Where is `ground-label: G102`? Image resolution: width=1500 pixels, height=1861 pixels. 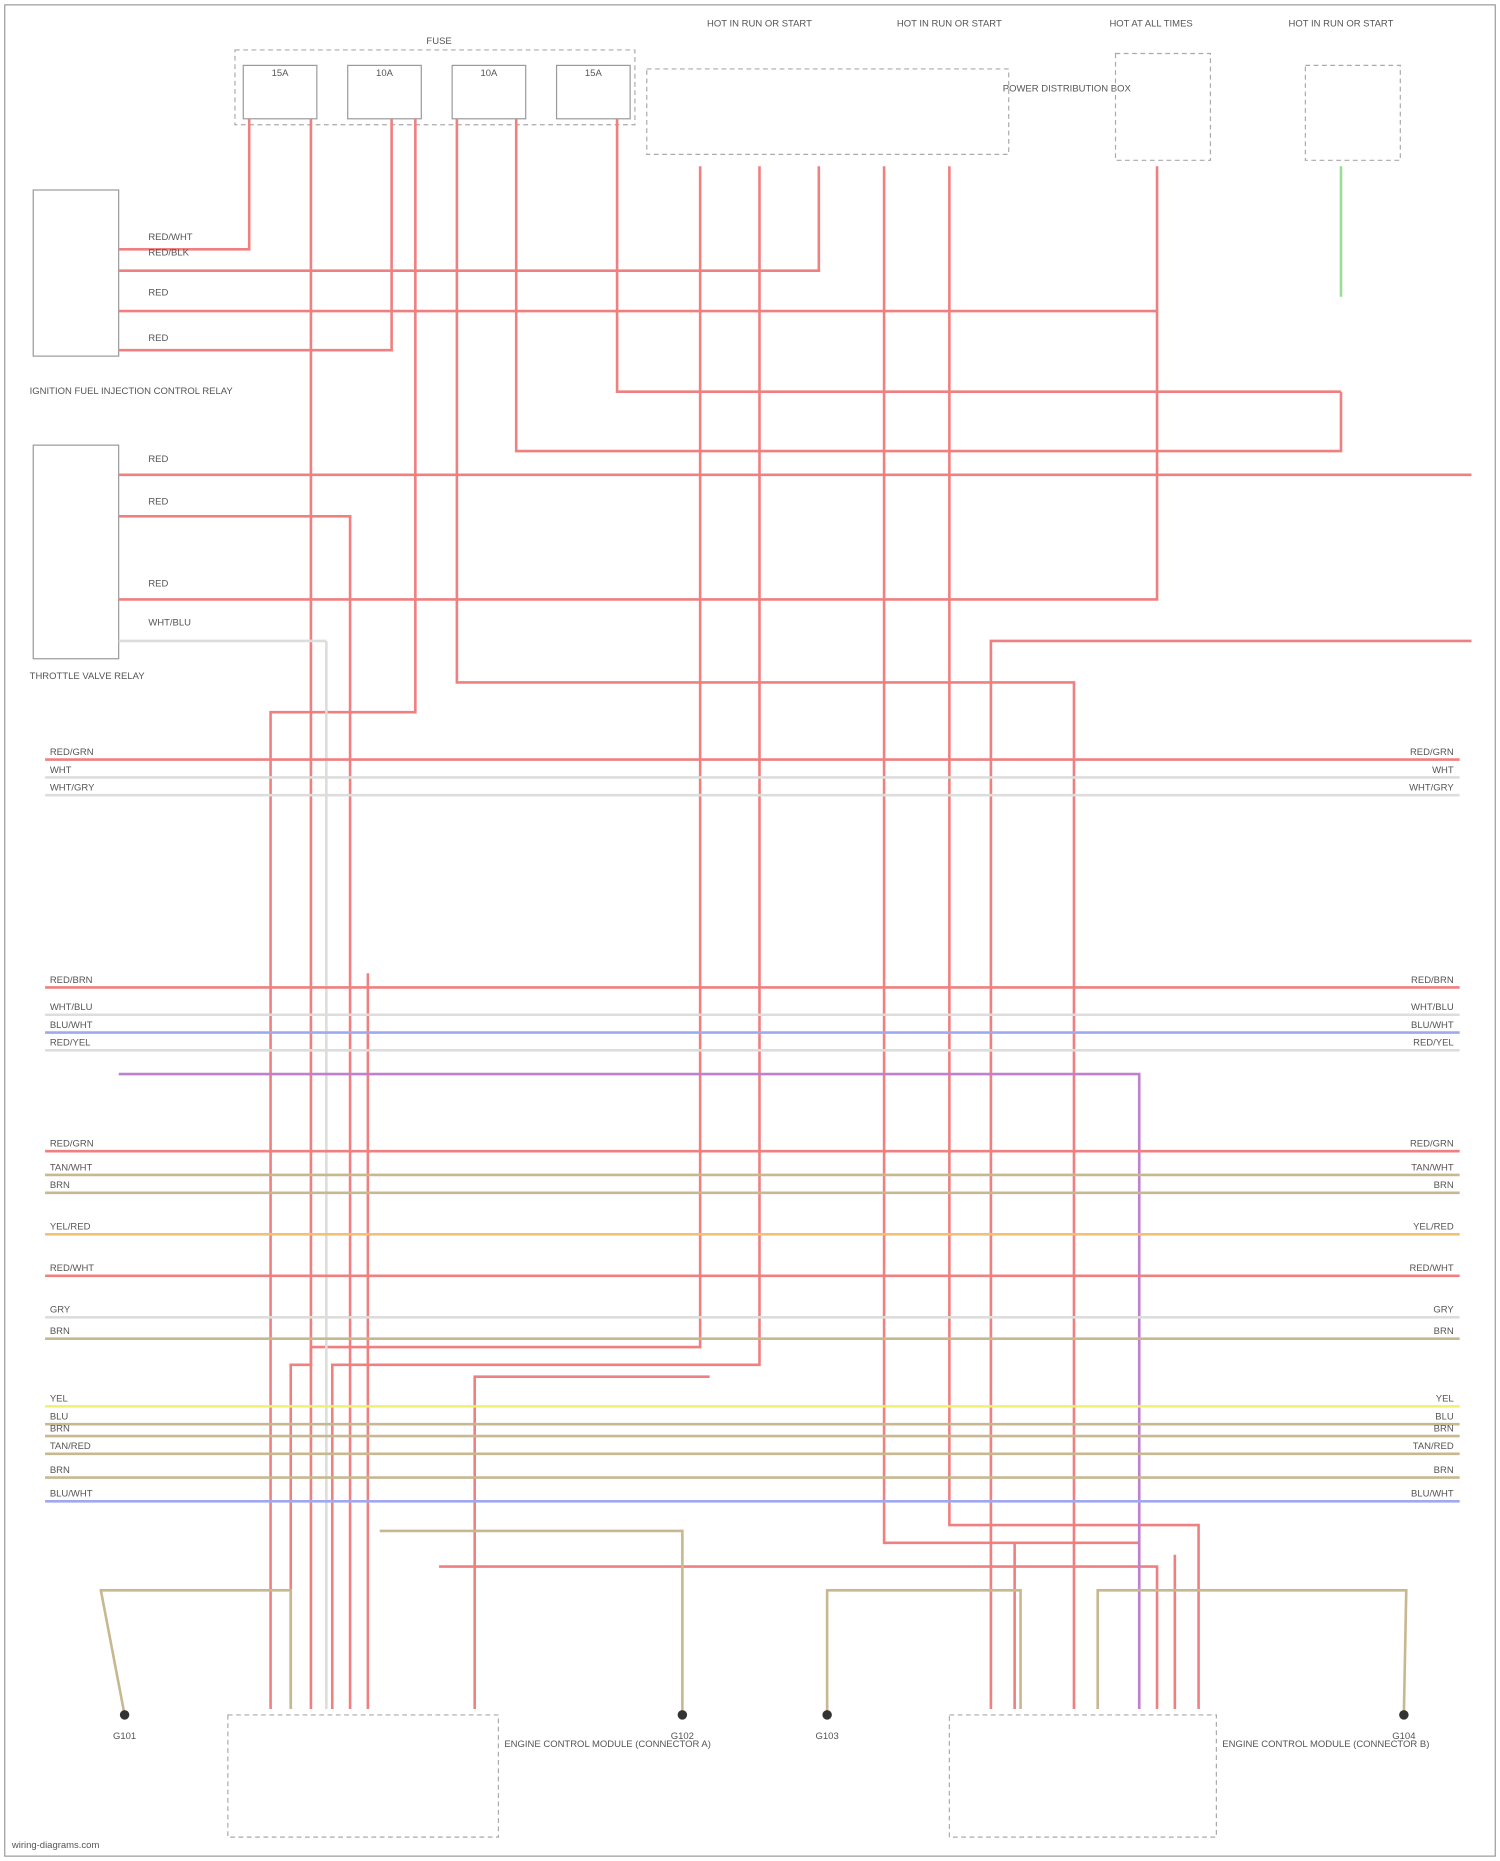 ground-label: G102 is located at coordinates (682, 1736).